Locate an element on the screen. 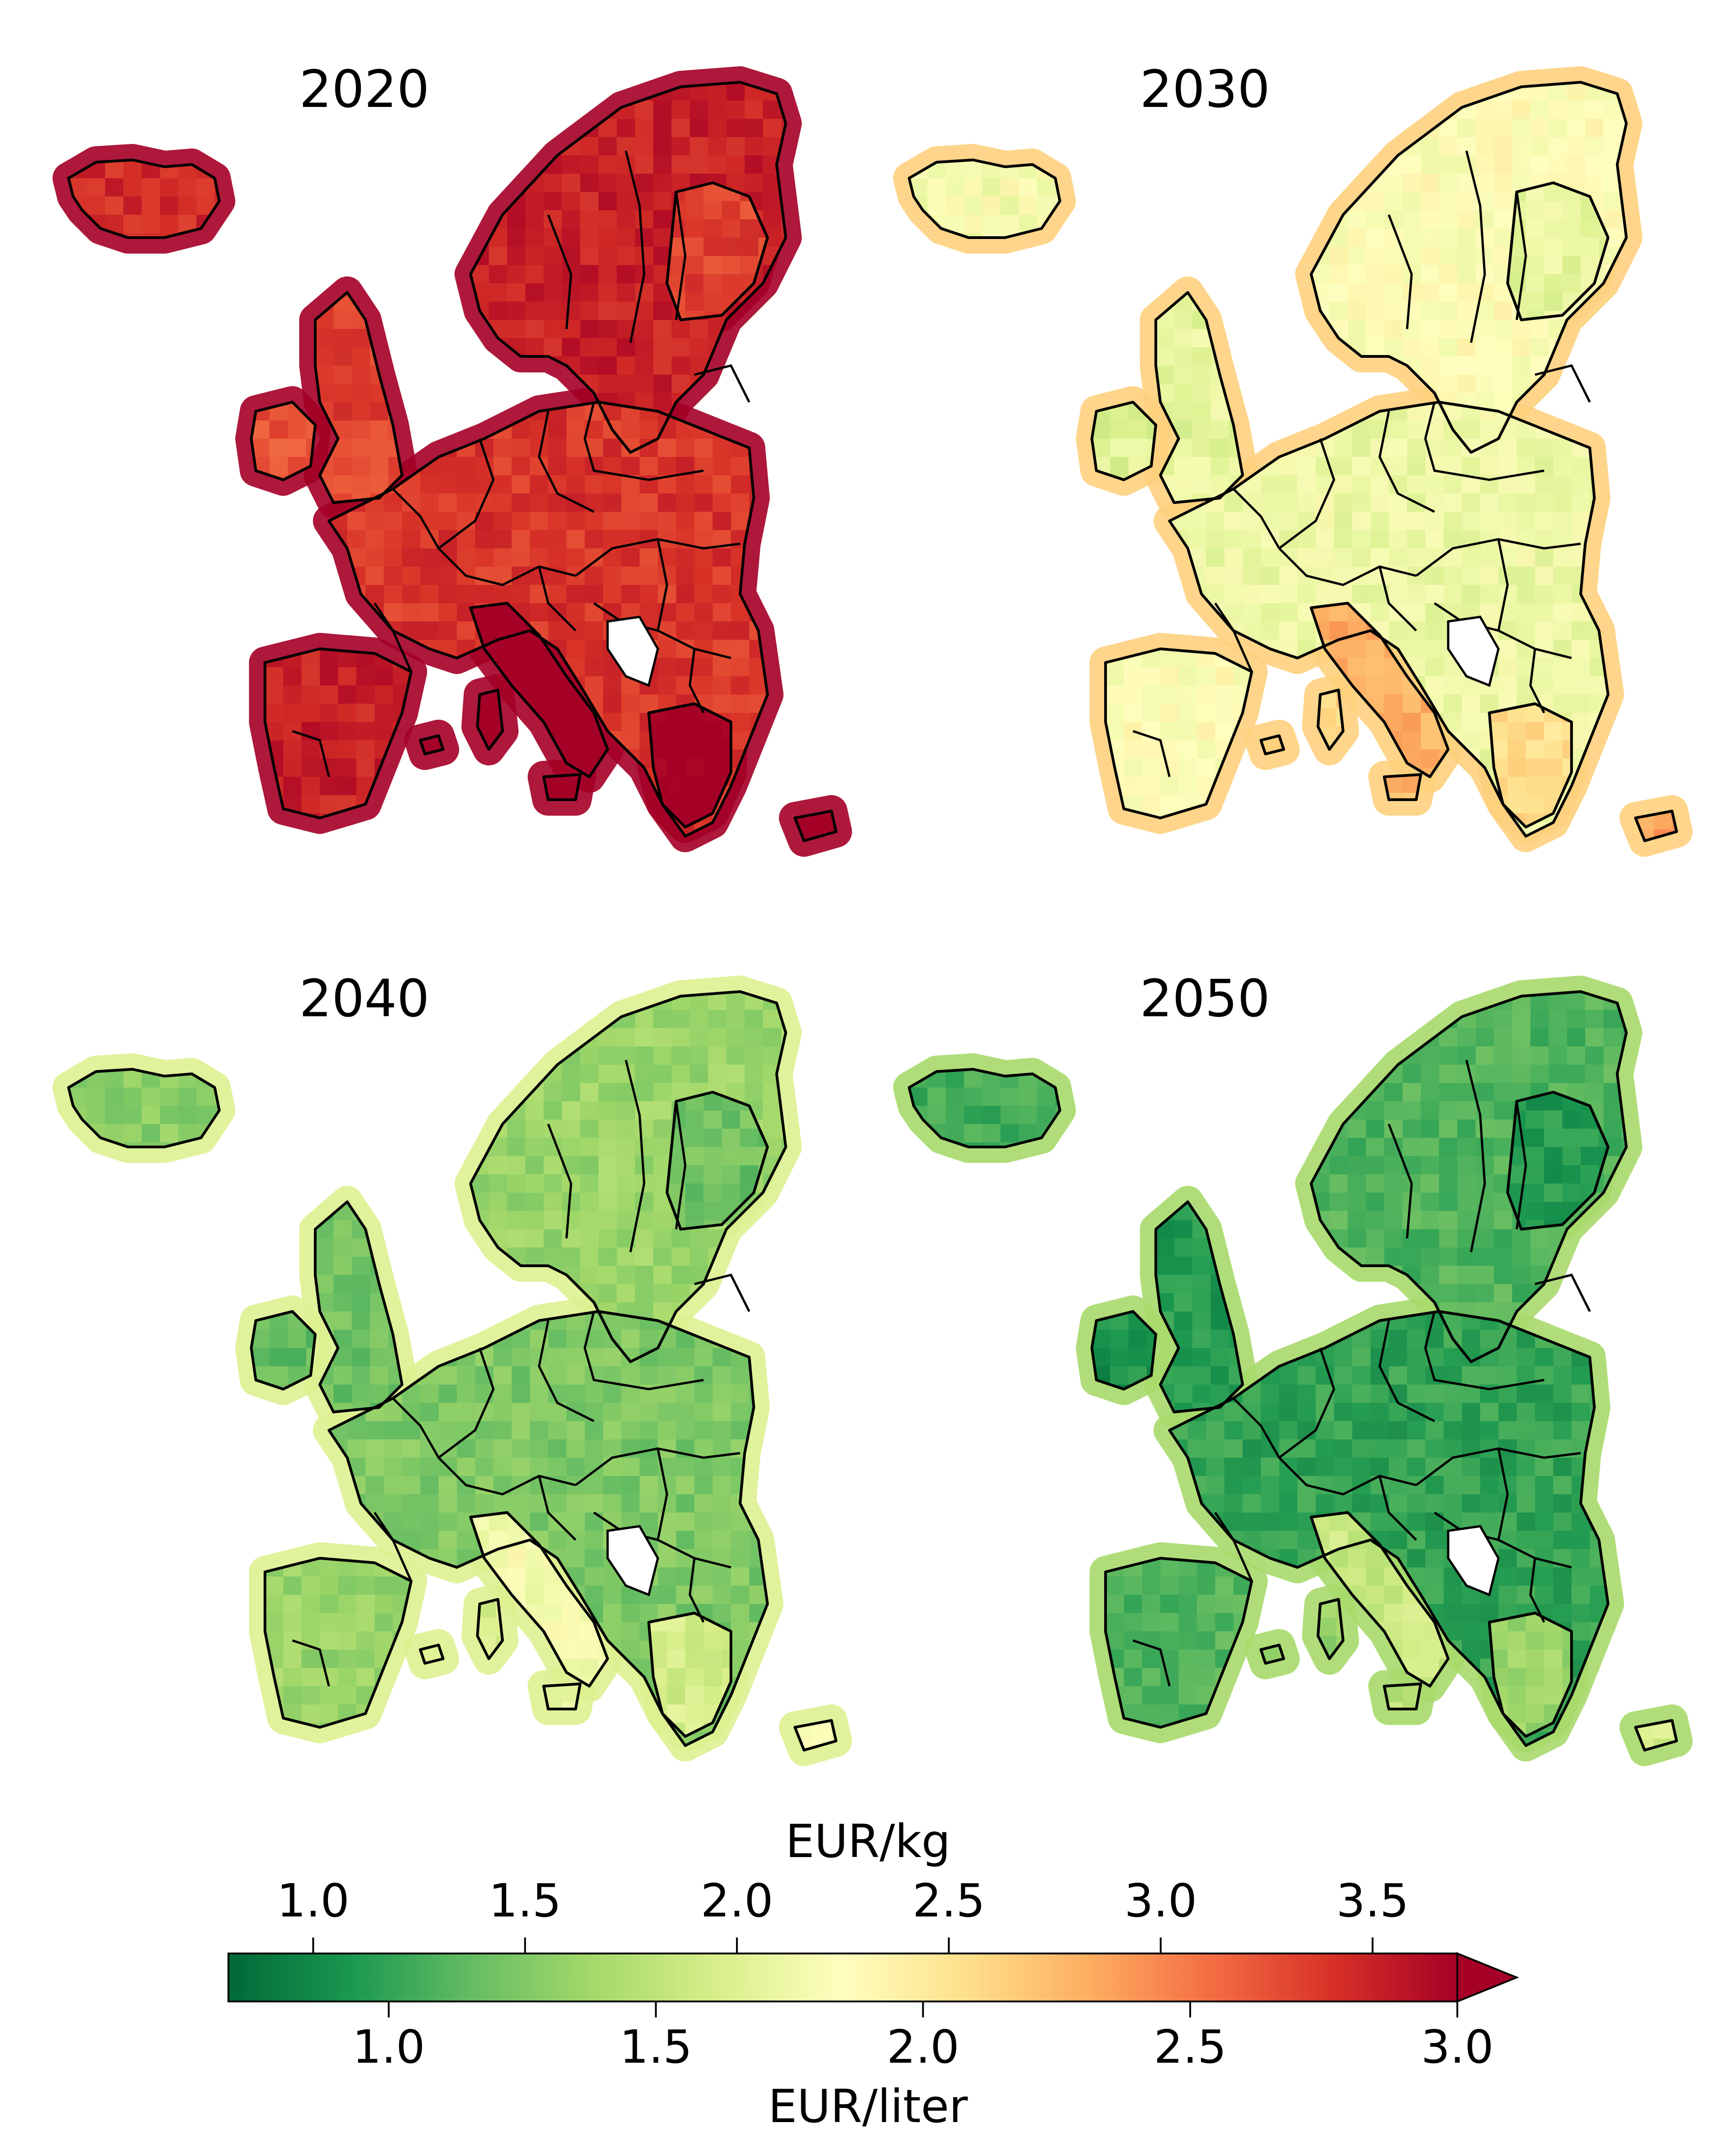  colorbar-gradient is located at coordinates (873, 1977).